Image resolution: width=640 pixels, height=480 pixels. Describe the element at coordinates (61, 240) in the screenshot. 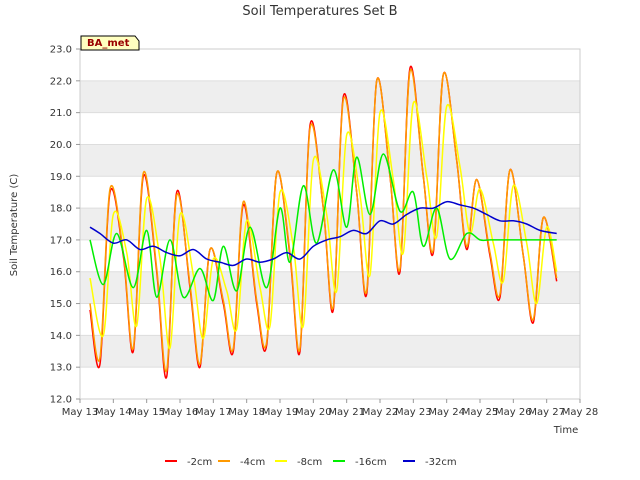

I see `y-tick-label: 17.0` at that location.